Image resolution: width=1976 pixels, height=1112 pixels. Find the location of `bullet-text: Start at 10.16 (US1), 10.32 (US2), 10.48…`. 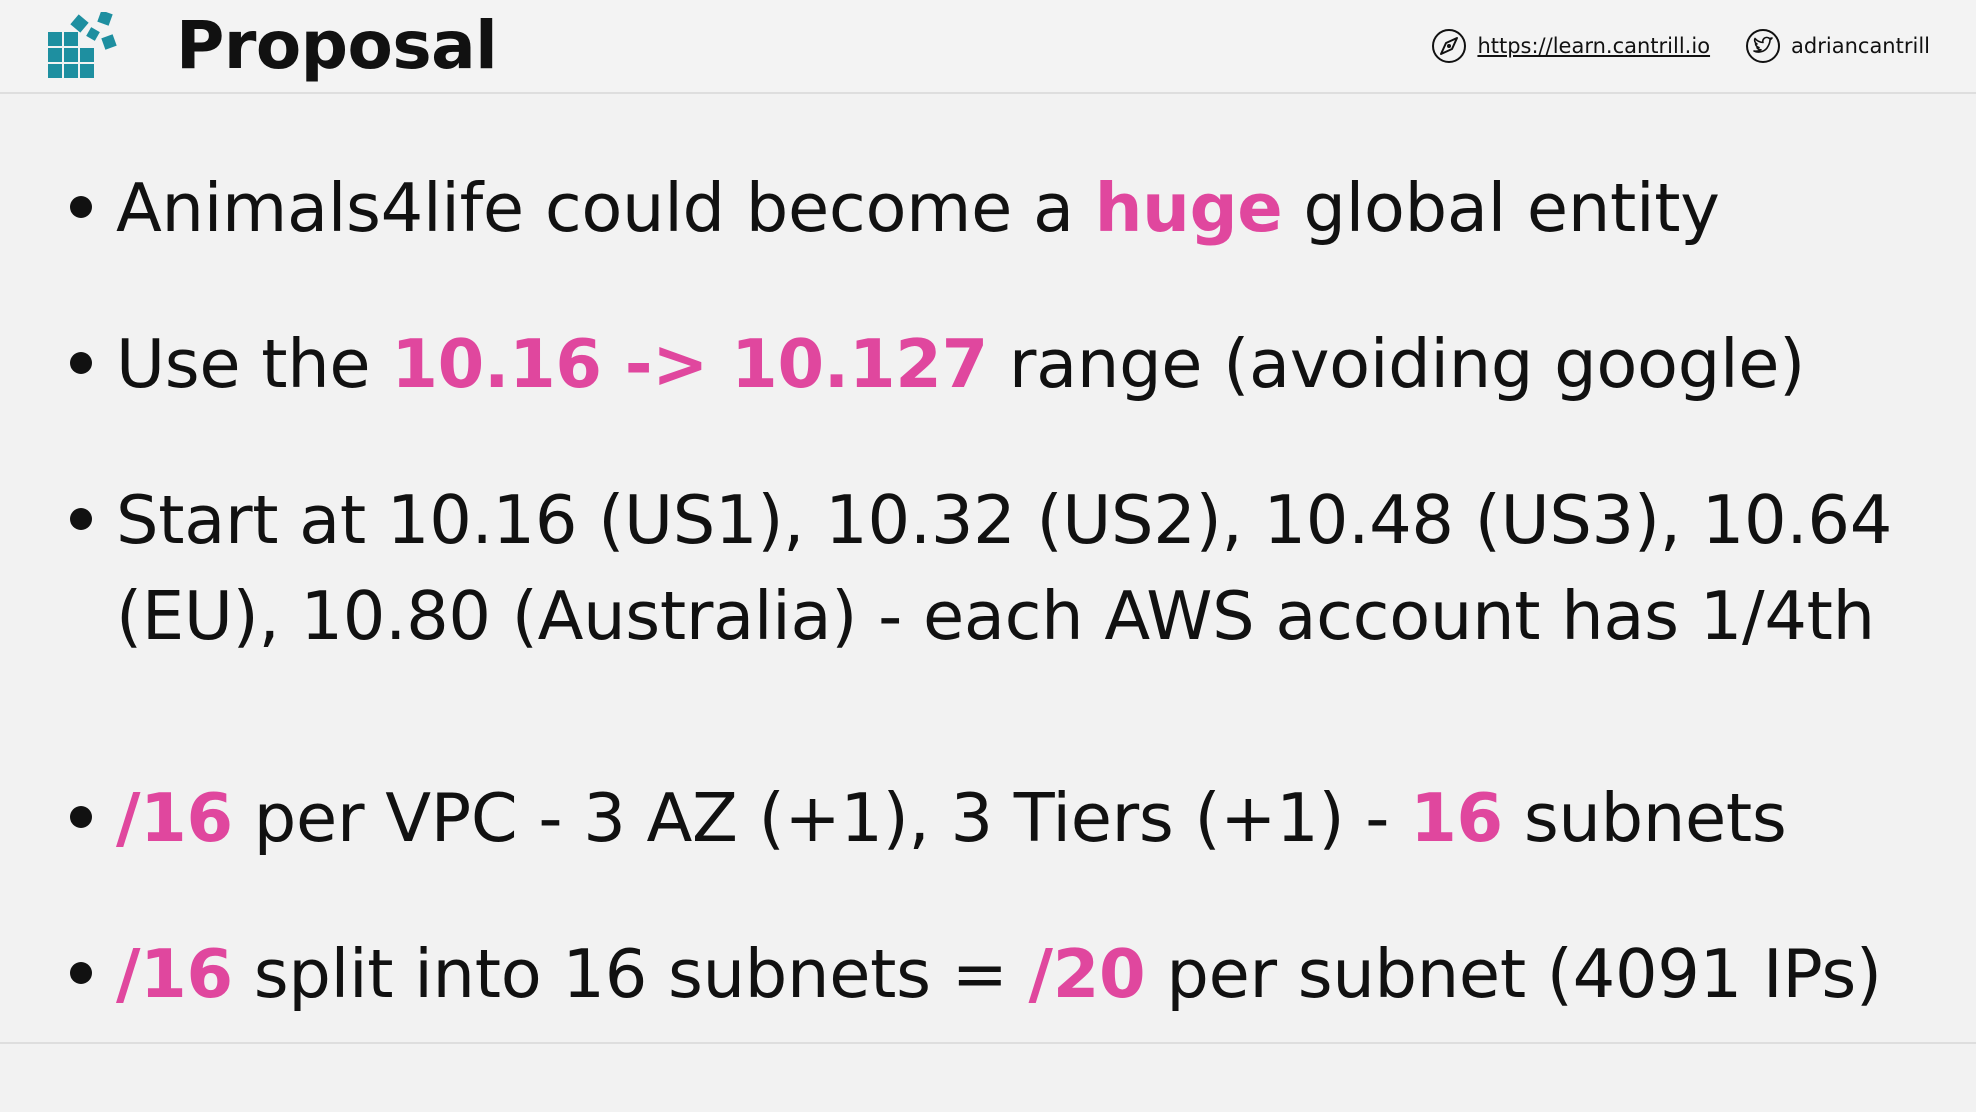

bullet-text: Start at 10.16 (US1), 10.32 (US2), 10.48… is located at coordinates (1004, 568).